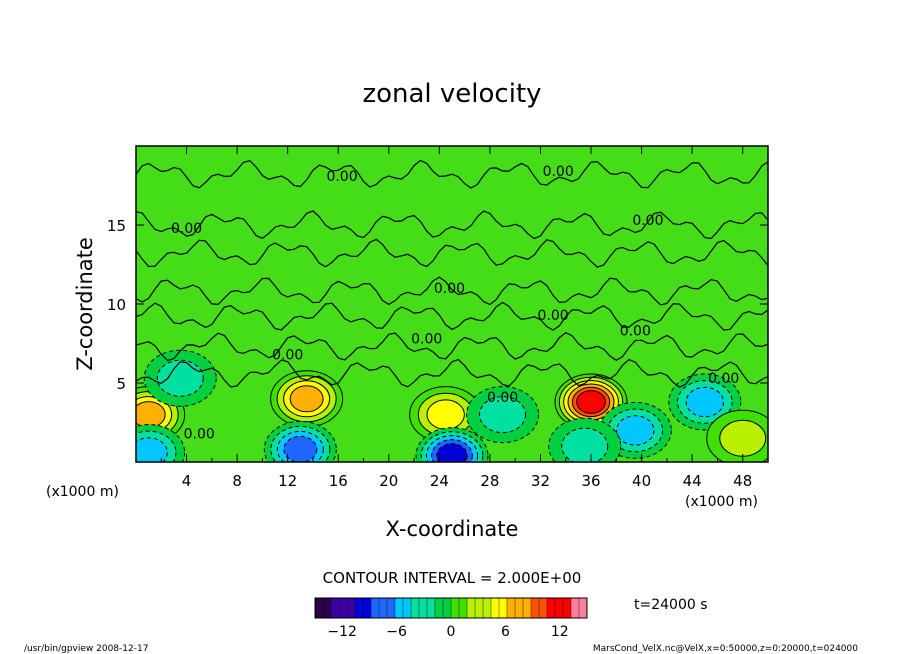  I want to click on chart-title: zonal velocity, so click(451, 94).